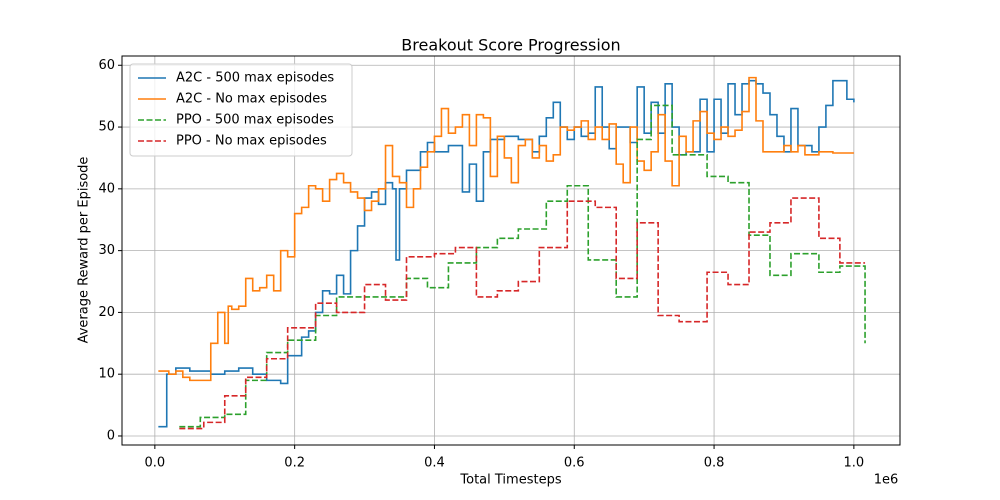 The image size is (1000, 500). What do you see at coordinates (434, 463) in the screenshot?
I see `x-tick-label: 0.4` at bounding box center [434, 463].